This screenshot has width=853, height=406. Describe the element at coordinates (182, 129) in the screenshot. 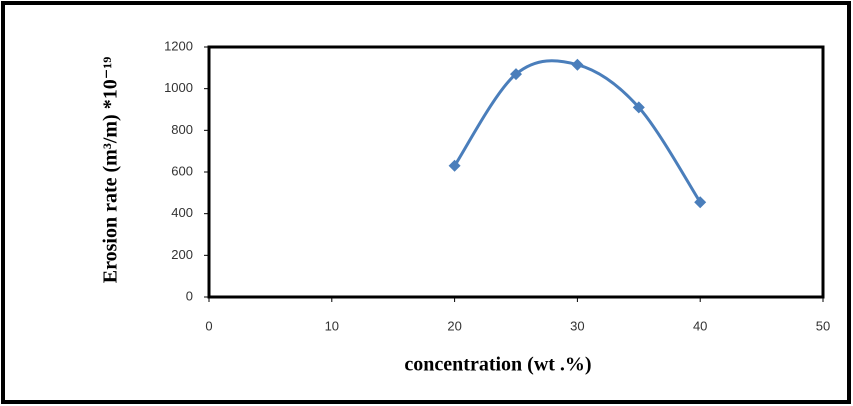

I see `y-tick-label: 800` at that location.